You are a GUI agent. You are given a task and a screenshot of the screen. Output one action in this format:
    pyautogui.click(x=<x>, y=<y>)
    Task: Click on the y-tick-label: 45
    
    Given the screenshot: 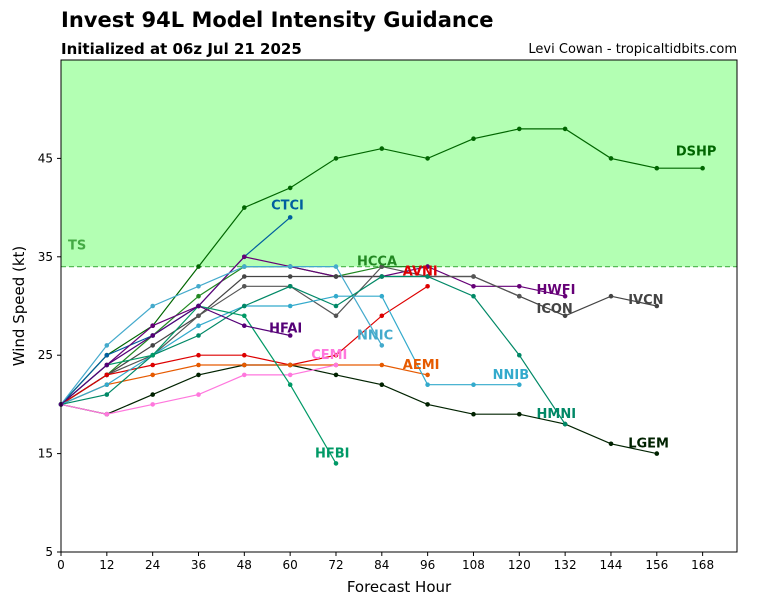 What is the action you would take?
    pyautogui.click(x=45, y=158)
    